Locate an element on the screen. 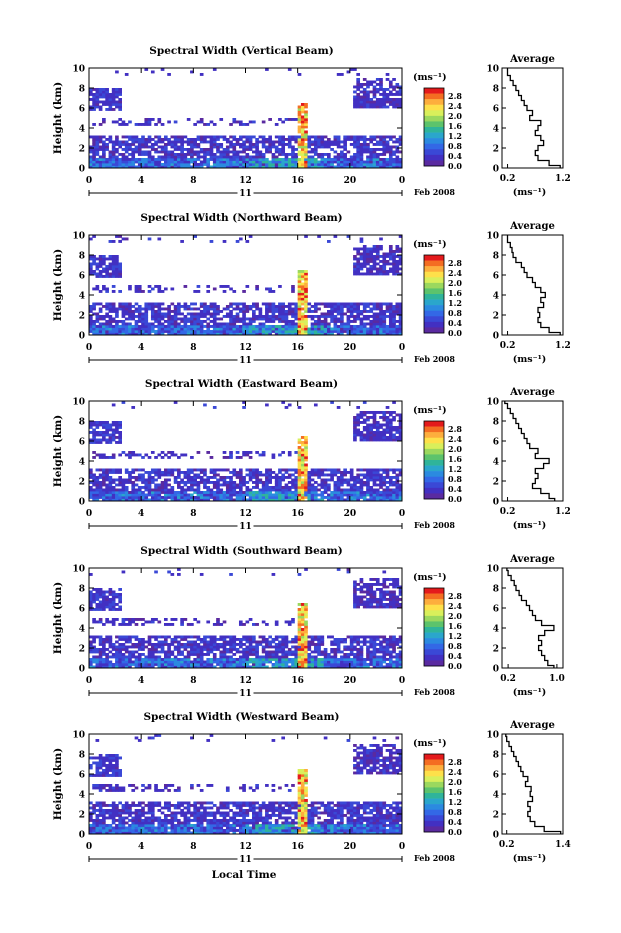 The image size is (621, 933). month-label: Feb 2008 is located at coordinates (434, 359).